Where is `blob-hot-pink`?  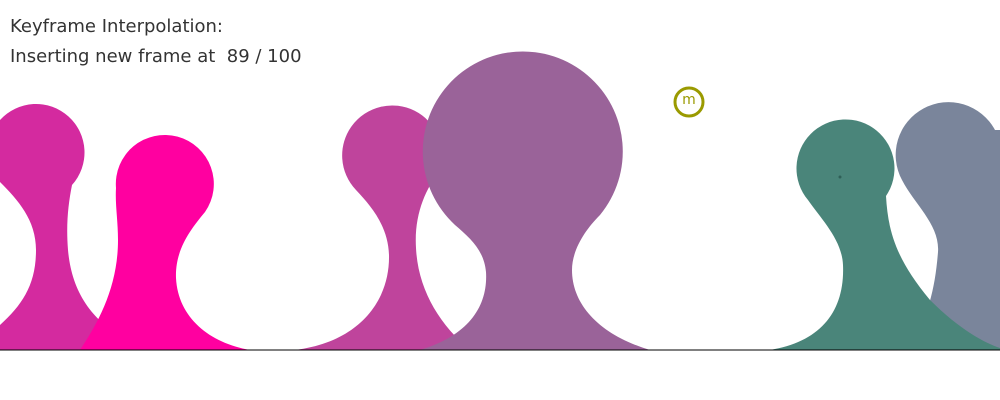
blob-hot-pink is located at coordinates (165, 242).